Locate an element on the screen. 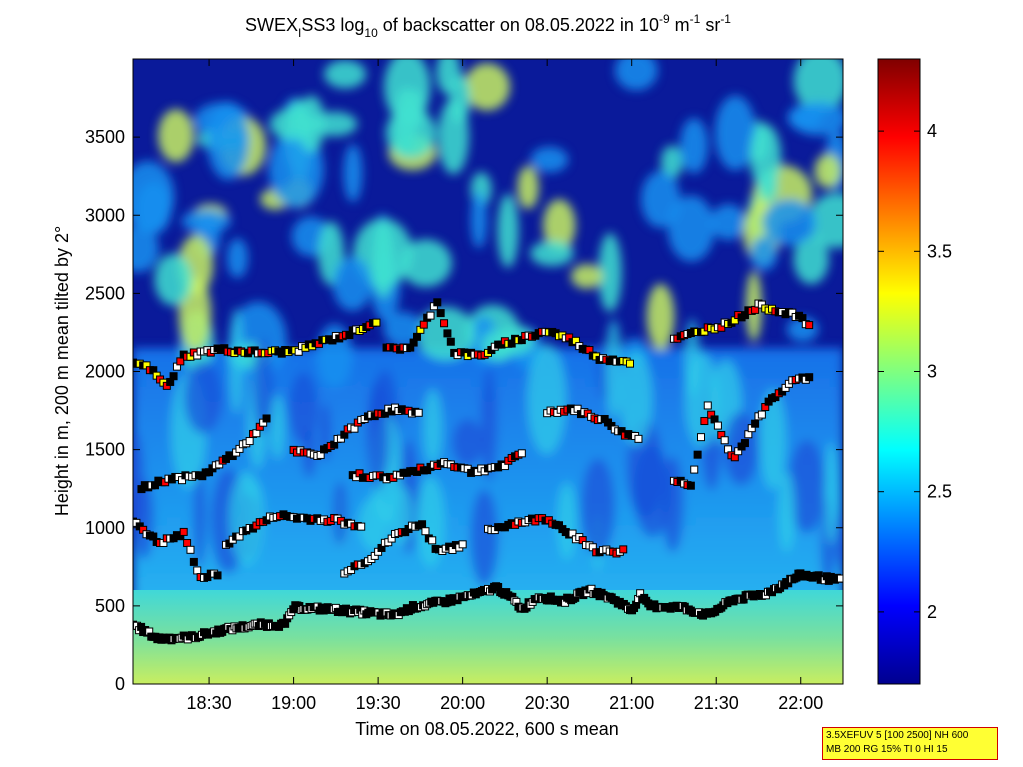  x-tick-label: 19:30 is located at coordinates (378, 703).